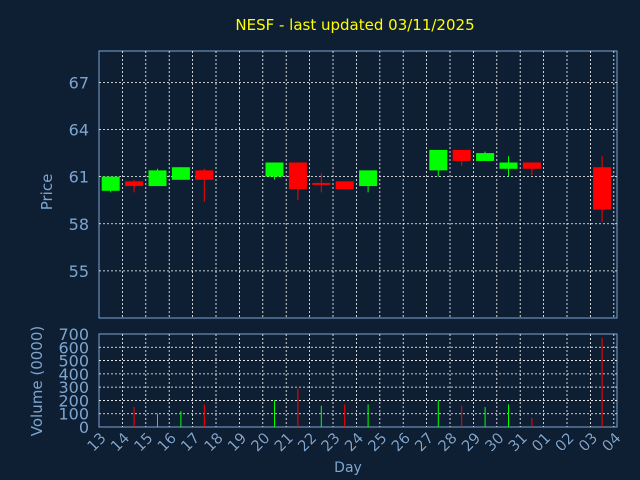 The image size is (640, 480). I want to click on x-tick-label: 24, so click(354, 442).